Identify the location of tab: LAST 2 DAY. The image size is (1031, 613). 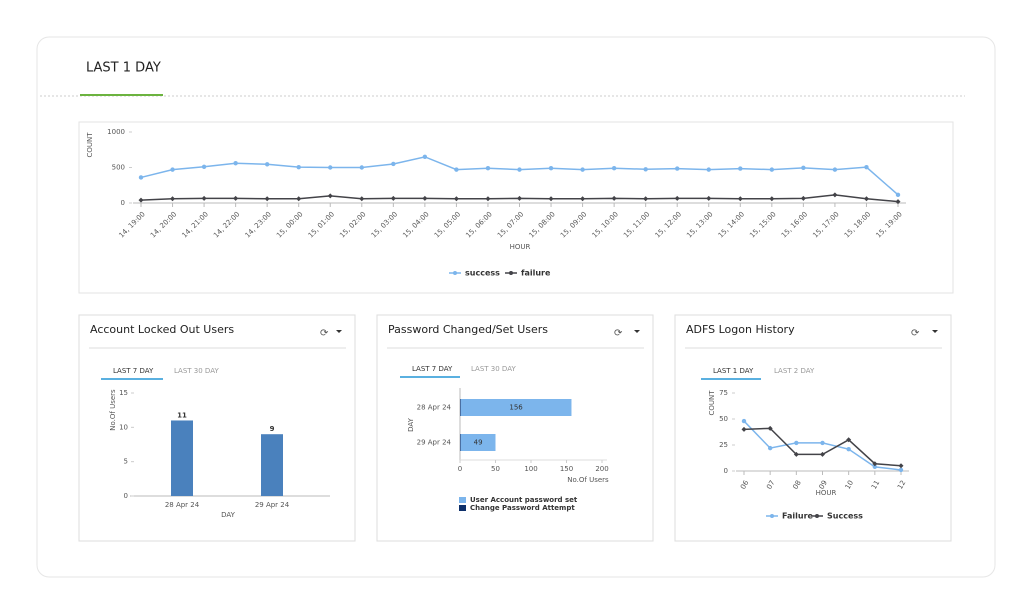
(794, 371).